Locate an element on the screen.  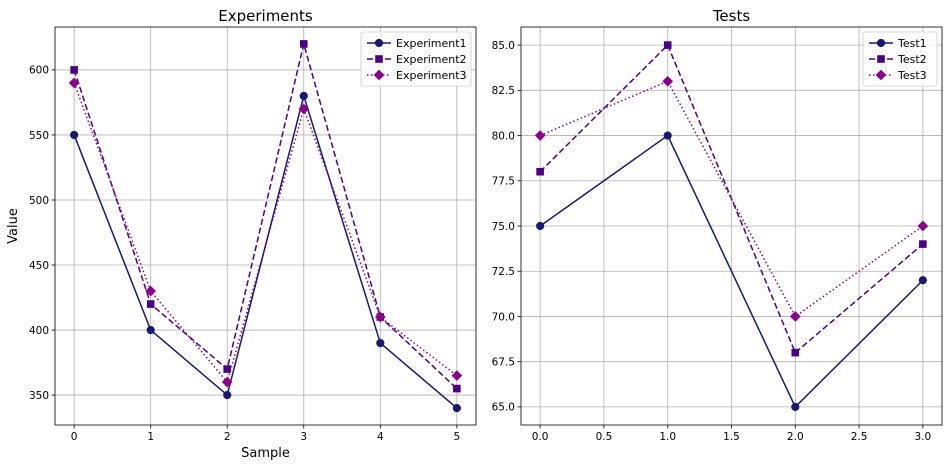
legend-entry: Experiment3 is located at coordinates (417, 75).